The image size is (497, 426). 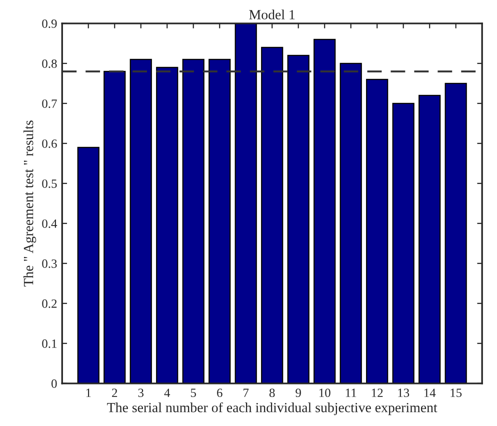 What do you see at coordinates (272, 409) in the screenshot?
I see `x-axis-title: The serial number of each individual subjective experiment` at bounding box center [272, 409].